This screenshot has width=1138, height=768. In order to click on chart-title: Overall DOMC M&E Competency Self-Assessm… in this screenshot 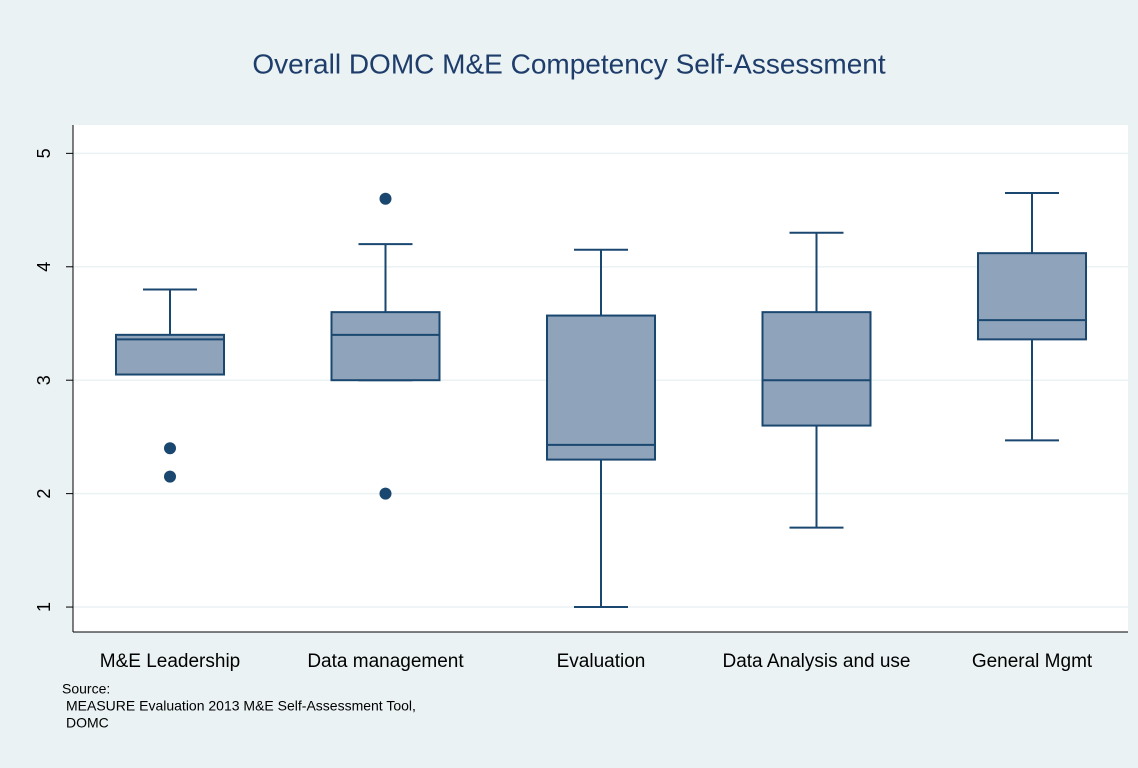, I will do `click(569, 63)`.